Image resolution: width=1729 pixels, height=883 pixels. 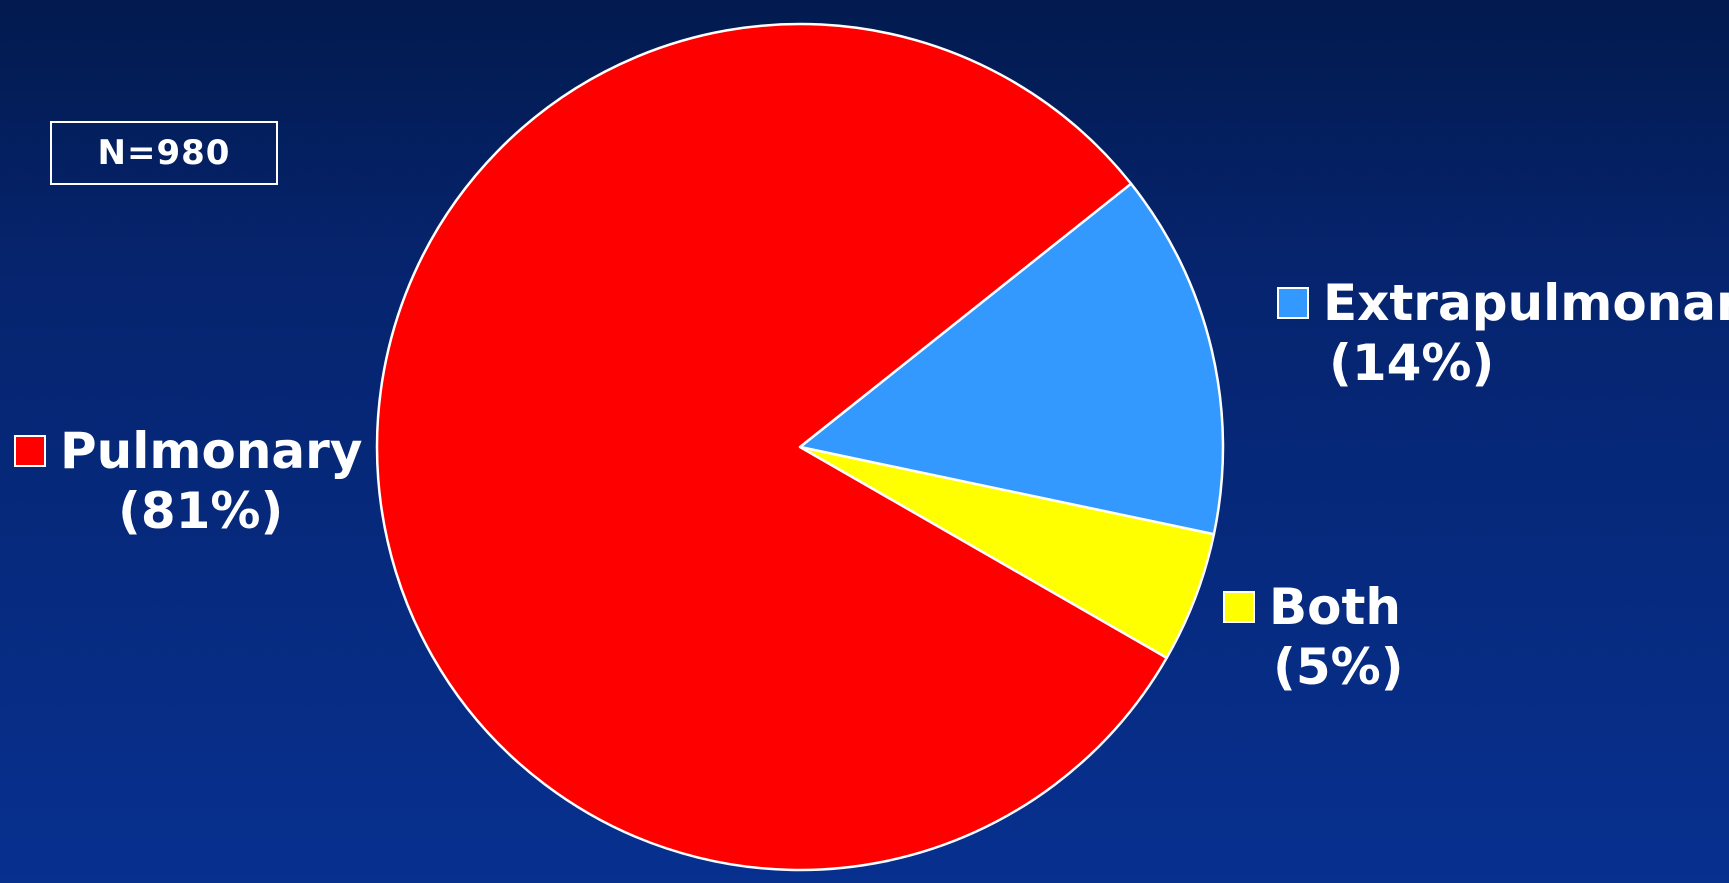 What do you see at coordinates (1293, 303) in the screenshot?
I see `legend-swatch-extrapulmonary` at bounding box center [1293, 303].